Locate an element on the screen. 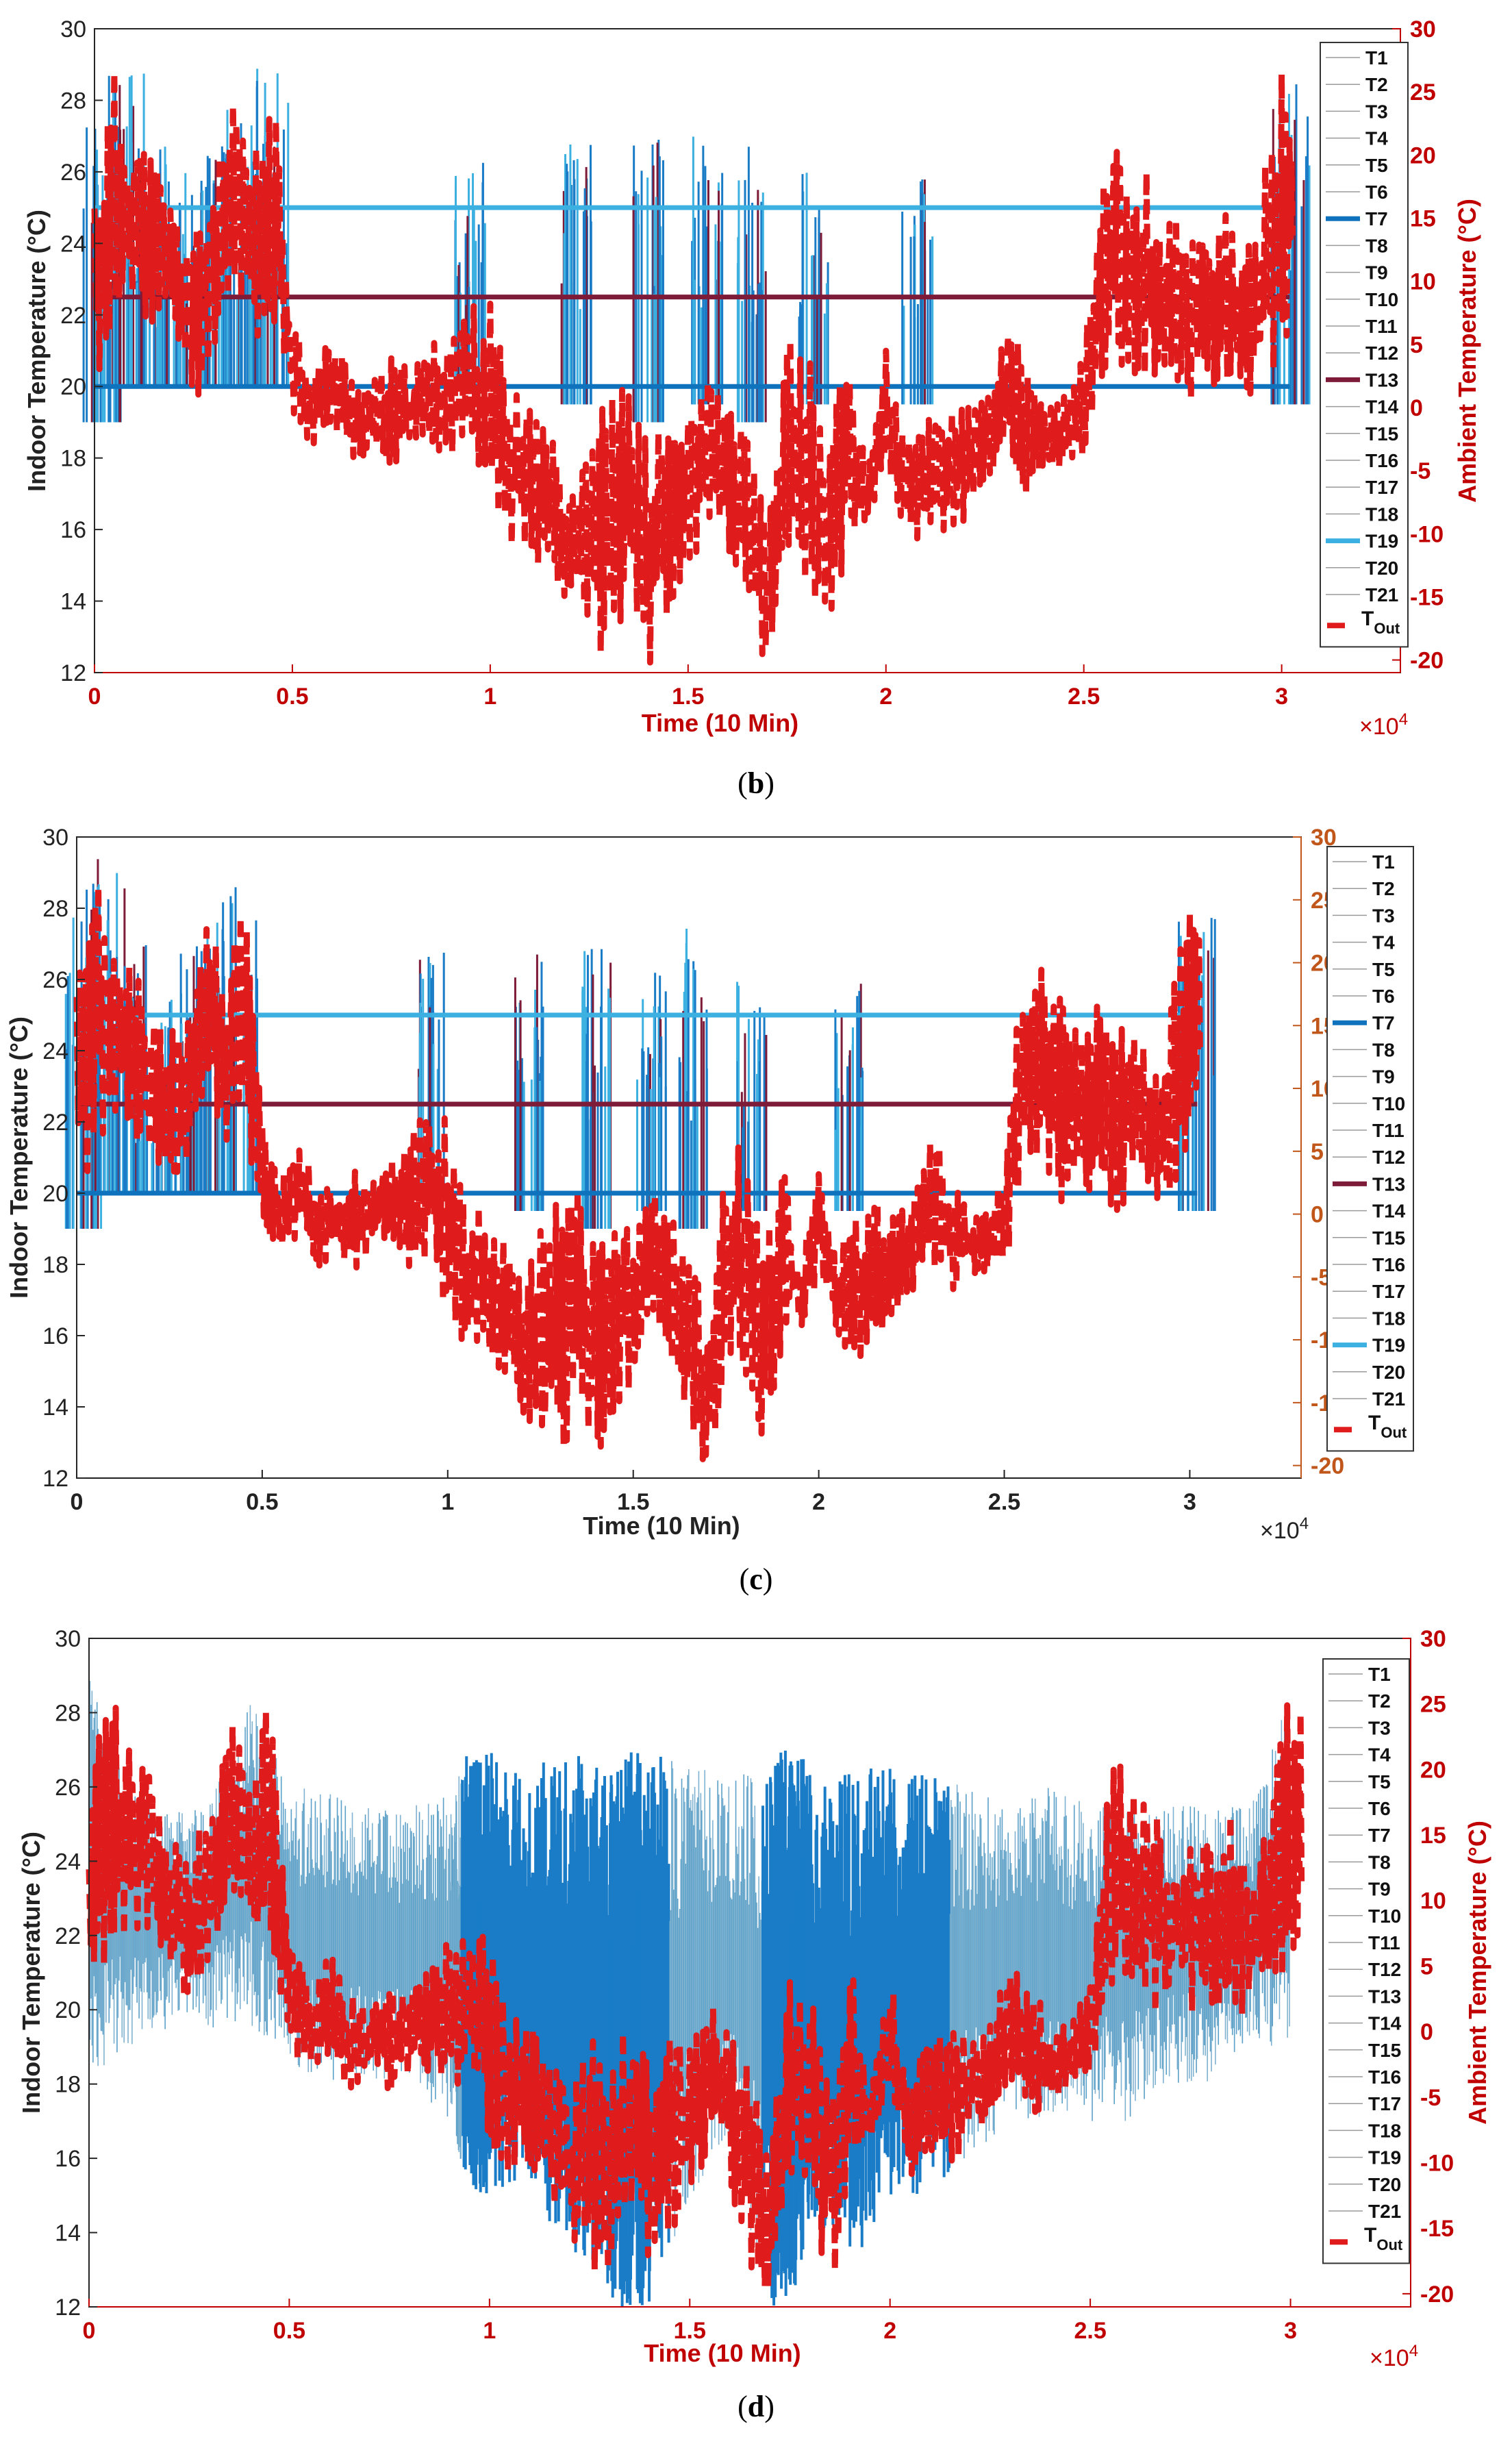 The width and height of the screenshot is (1512, 2437). x-multiplier-exp: 4 is located at coordinates (1304, 1523).